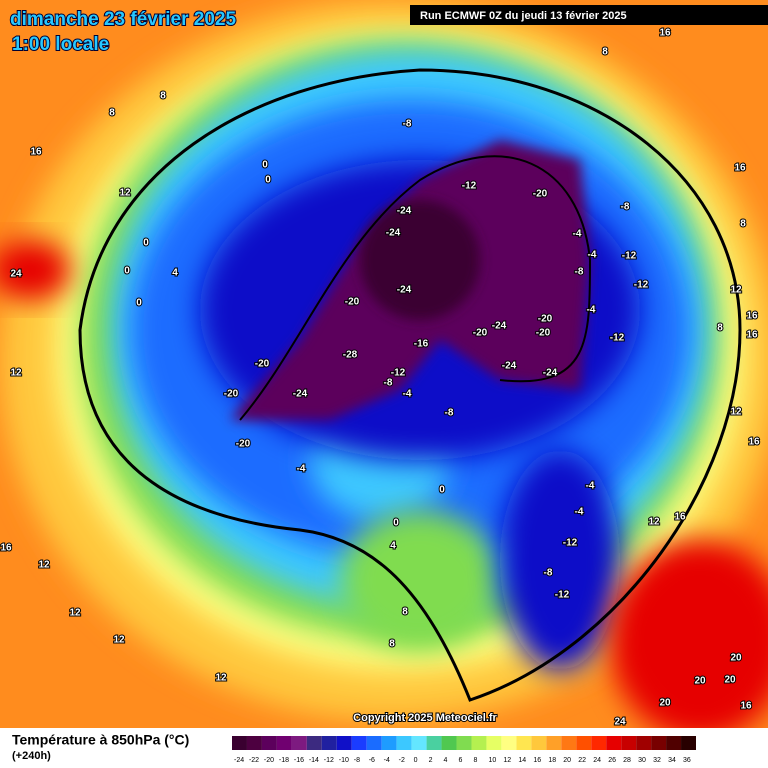 This screenshot has height=768, width=768. Describe the element at coordinates (269, 760) in the screenshot. I see `colorbar-tick-label: -20` at that location.